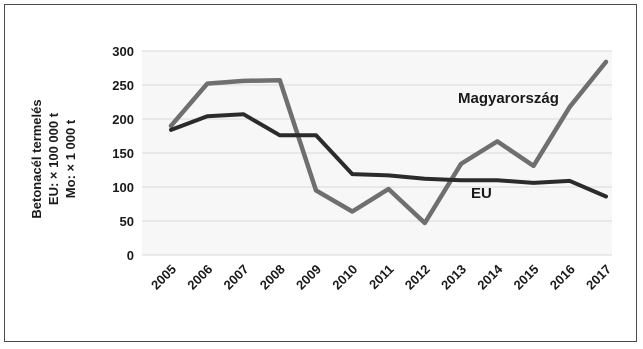 The height and width of the screenshot is (349, 643). What do you see at coordinates (508, 98) in the screenshot?
I see `series-label-magyarorszag: Magyarország` at bounding box center [508, 98].